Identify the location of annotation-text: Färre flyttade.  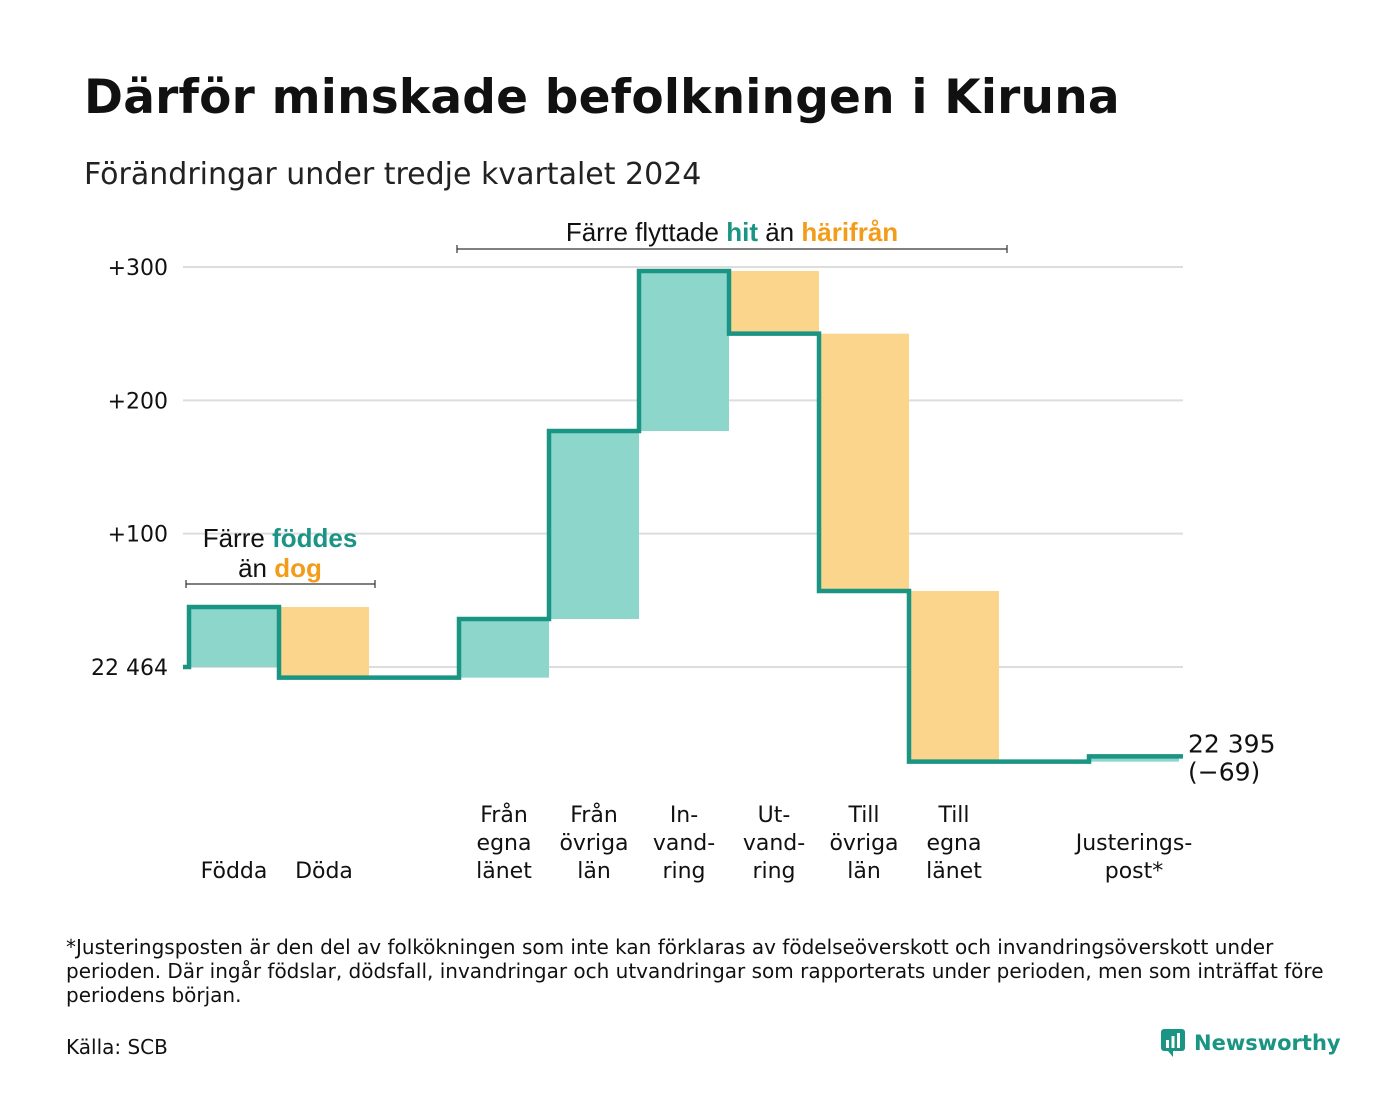
(642, 232).